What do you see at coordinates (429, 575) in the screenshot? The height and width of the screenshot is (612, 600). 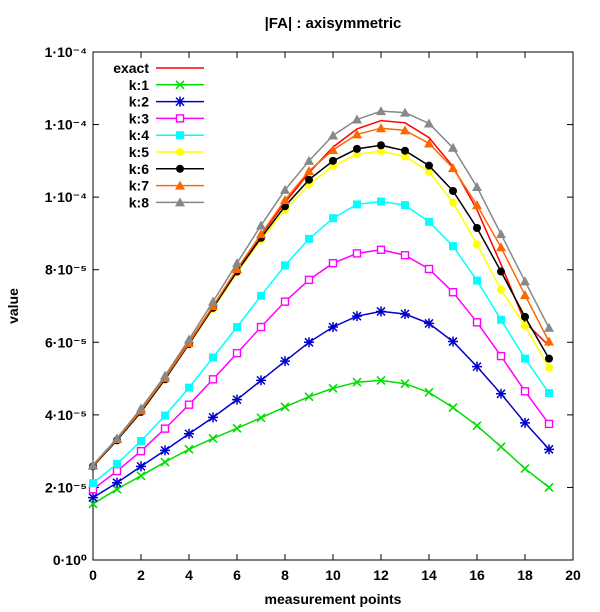 I see `x-tick-label: 14` at bounding box center [429, 575].